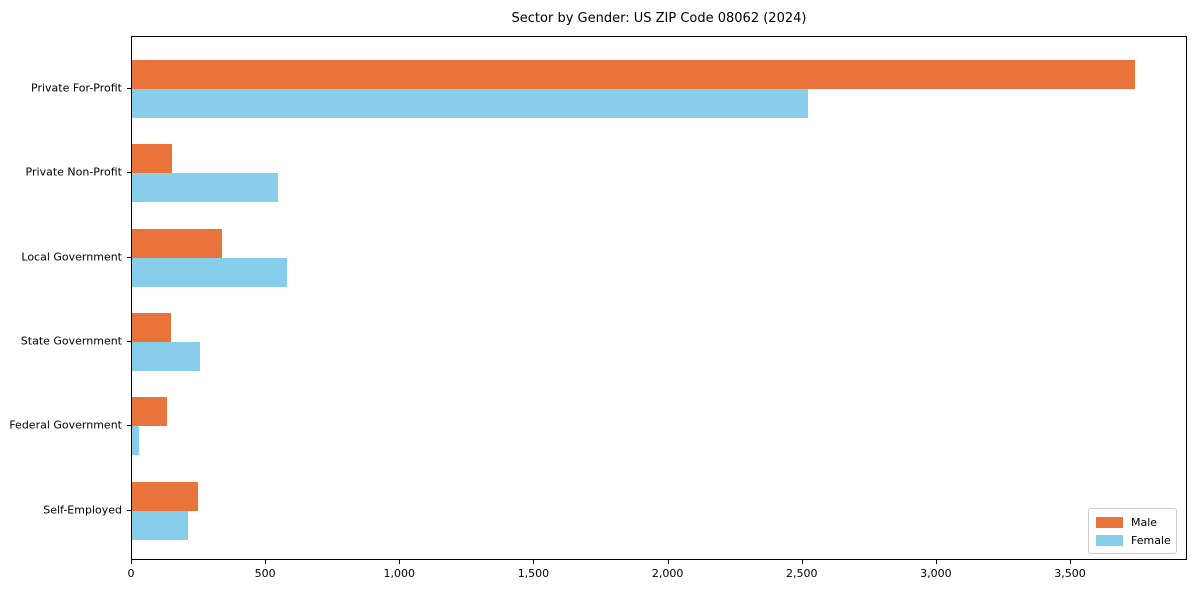 The width and height of the screenshot is (1200, 600). Describe the element at coordinates (73, 172) in the screenshot. I see `y-tick-label-private-non-profit: Private Non-Profit` at that location.